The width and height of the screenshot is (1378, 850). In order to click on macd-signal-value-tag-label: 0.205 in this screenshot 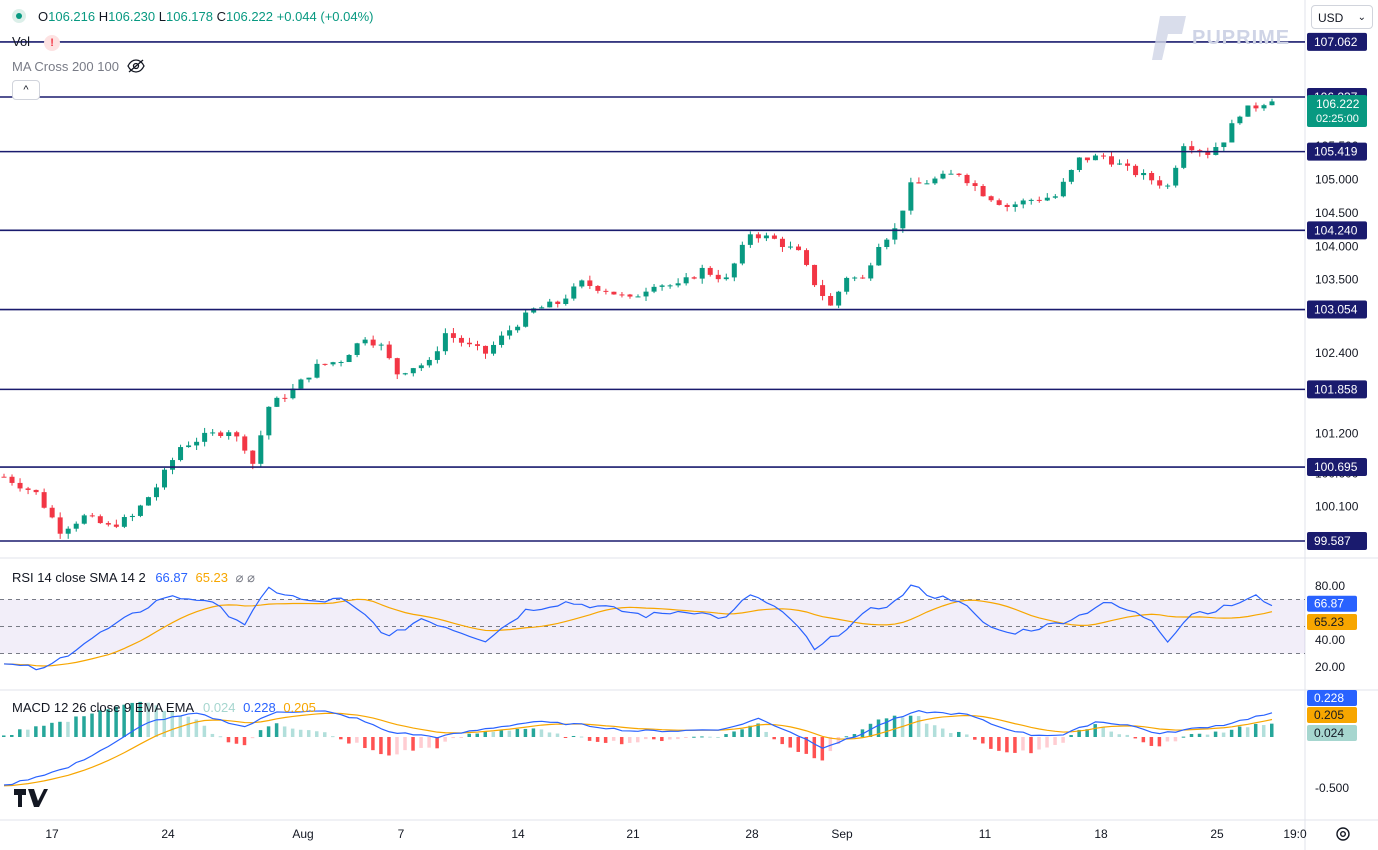, I will do `click(1329, 715)`.